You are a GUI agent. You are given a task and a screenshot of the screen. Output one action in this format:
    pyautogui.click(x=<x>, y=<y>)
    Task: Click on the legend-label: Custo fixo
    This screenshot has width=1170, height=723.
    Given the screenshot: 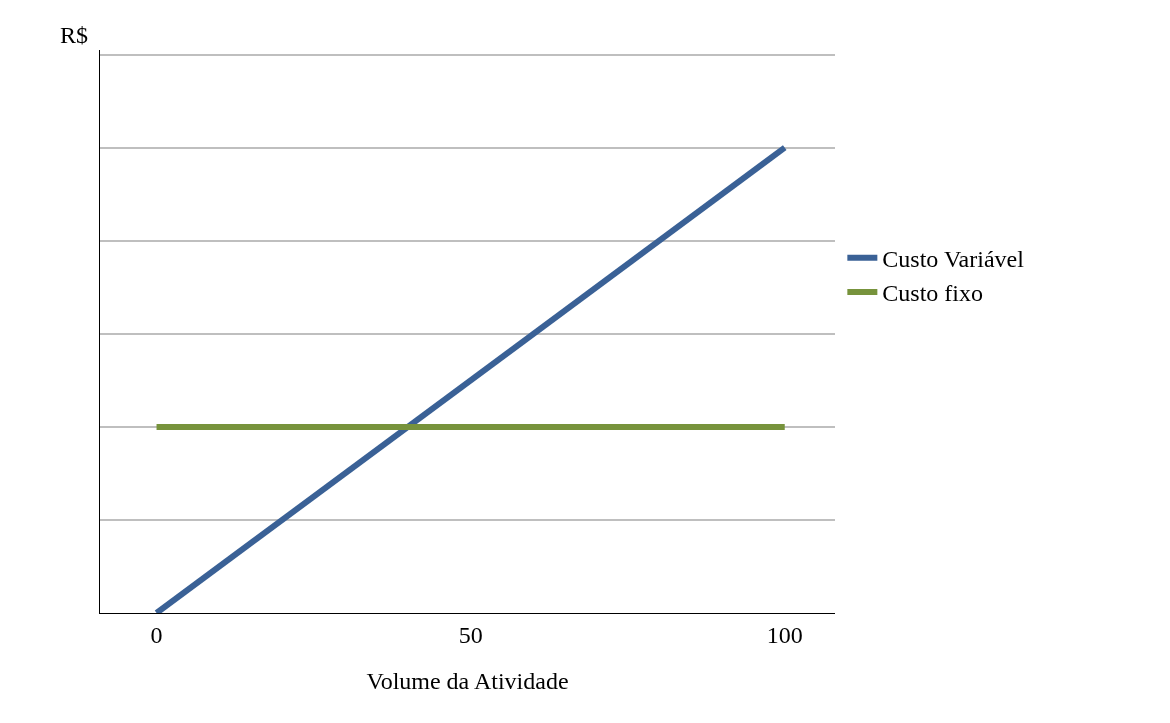 What is the action you would take?
    pyautogui.click(x=933, y=293)
    